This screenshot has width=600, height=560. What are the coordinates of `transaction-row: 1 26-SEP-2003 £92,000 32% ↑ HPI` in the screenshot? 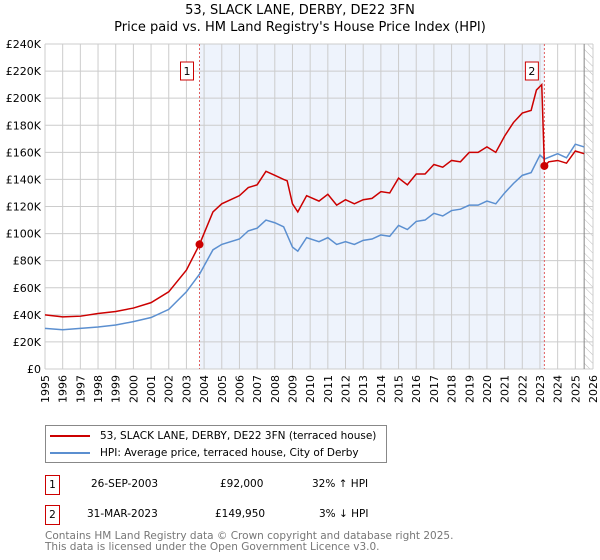 It's located at (215, 485).